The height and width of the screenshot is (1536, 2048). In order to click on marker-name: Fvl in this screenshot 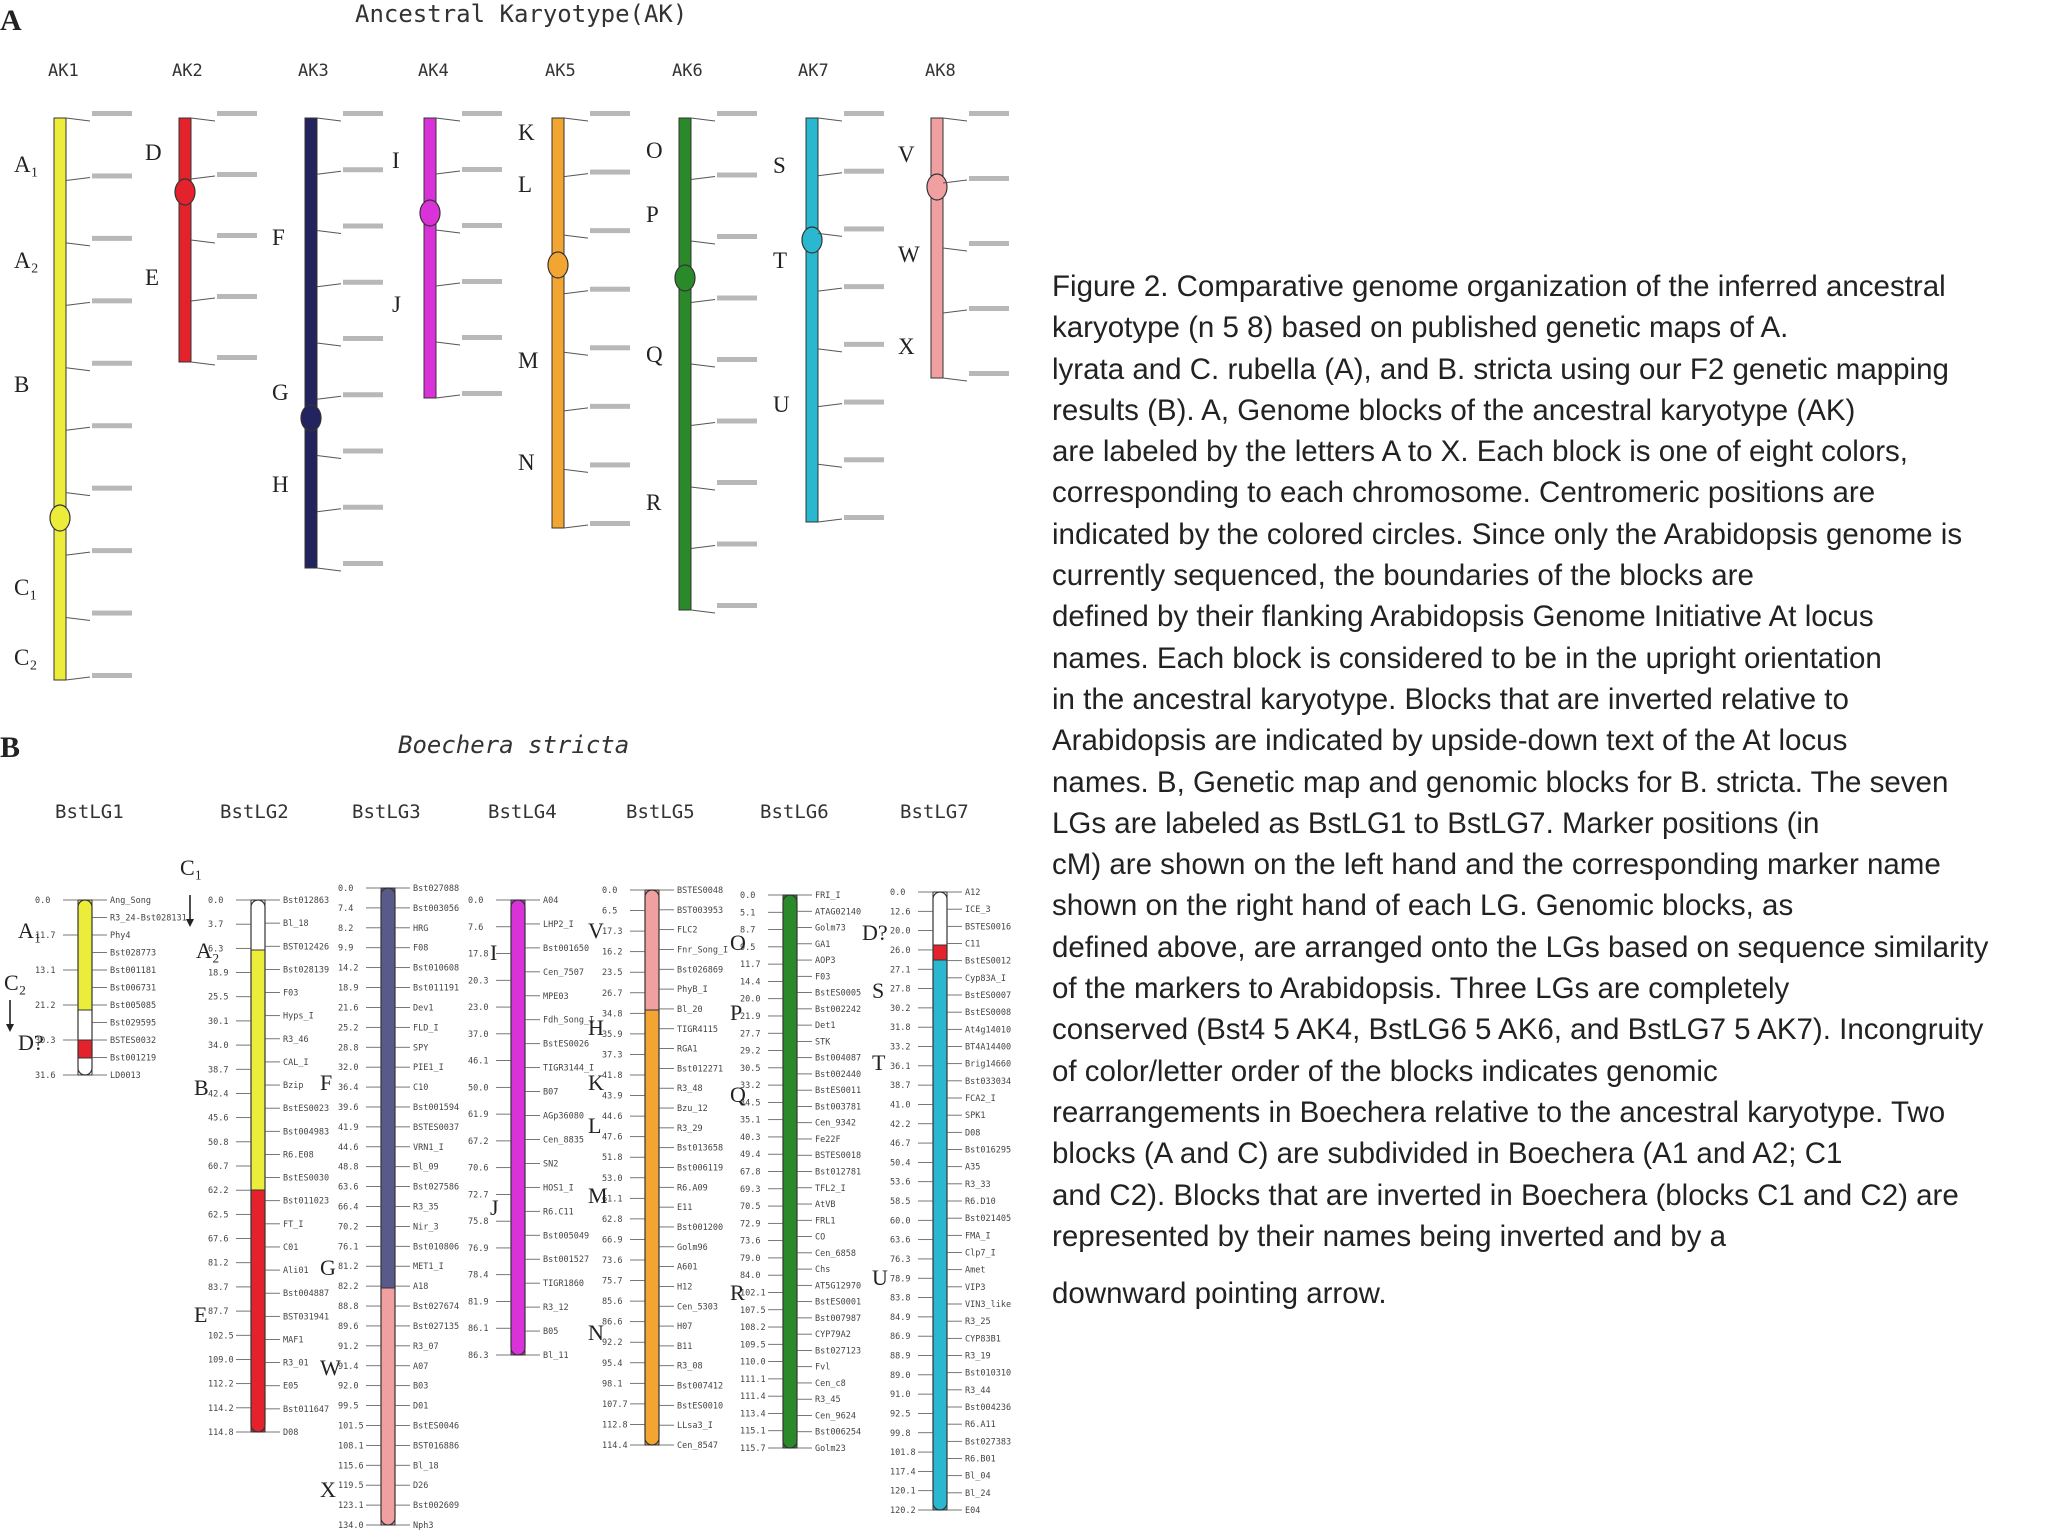, I will do `click(822, 1368)`.